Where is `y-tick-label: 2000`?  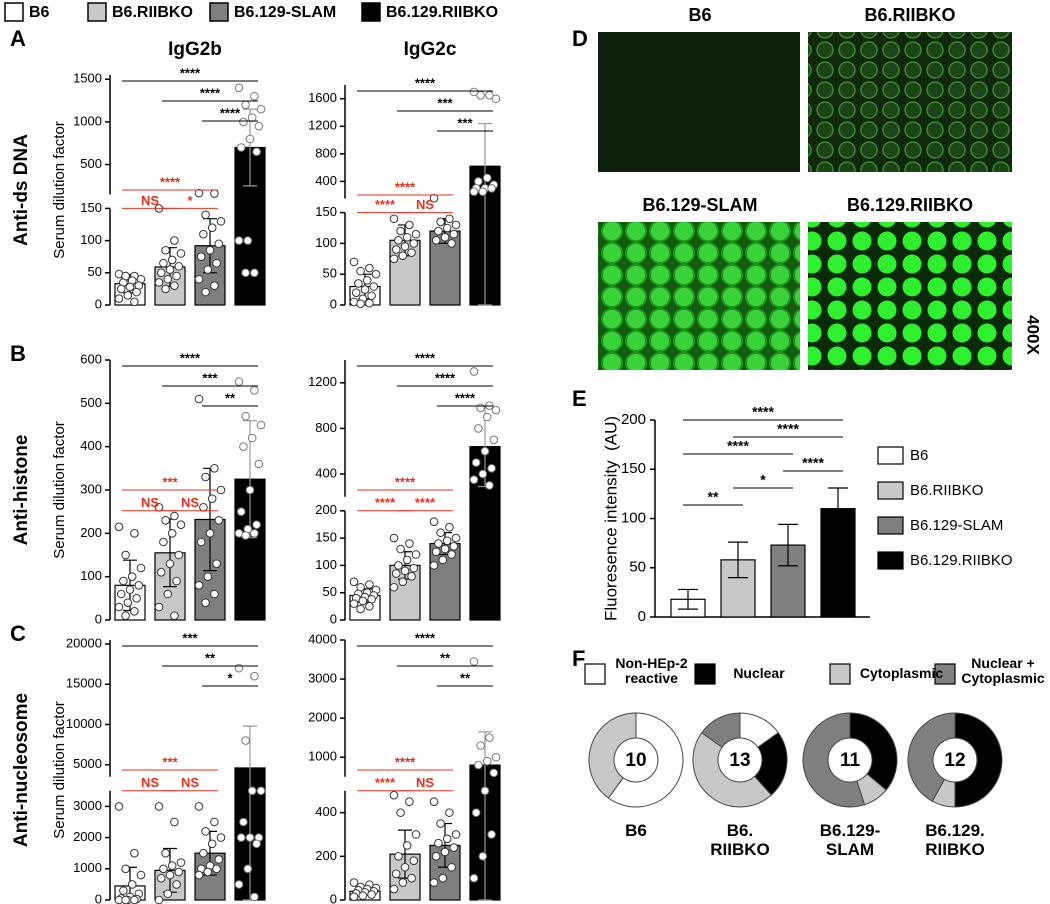 y-tick-label: 2000 is located at coordinates (322, 717).